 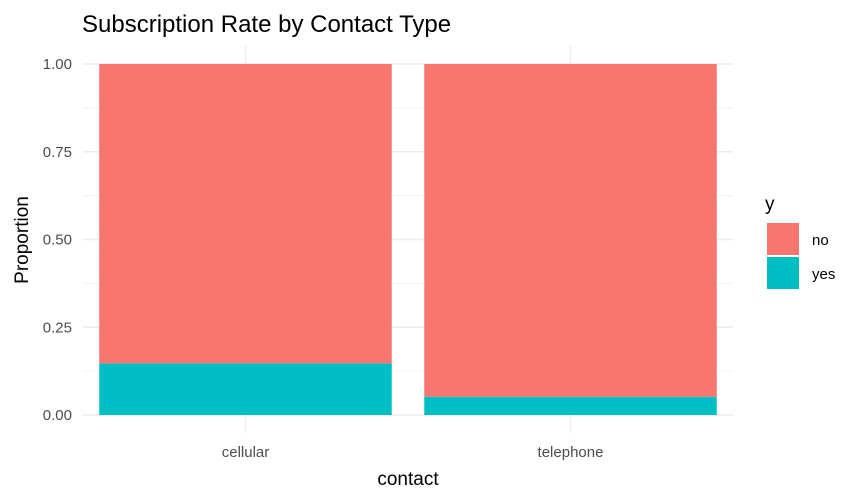 I want to click on y-tick-label: 0.50, so click(x=57, y=240).